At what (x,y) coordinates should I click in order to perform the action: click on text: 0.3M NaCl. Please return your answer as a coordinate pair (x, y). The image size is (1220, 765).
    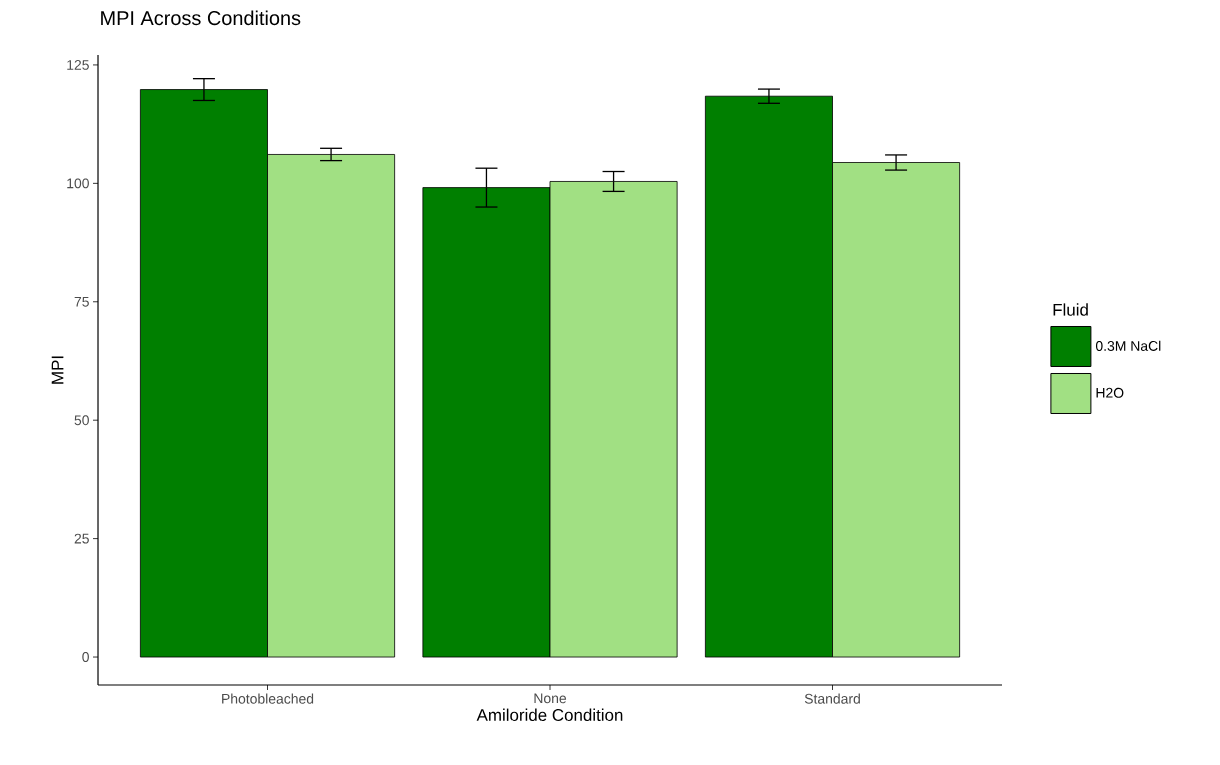
    Looking at the image, I should click on (1128, 345).